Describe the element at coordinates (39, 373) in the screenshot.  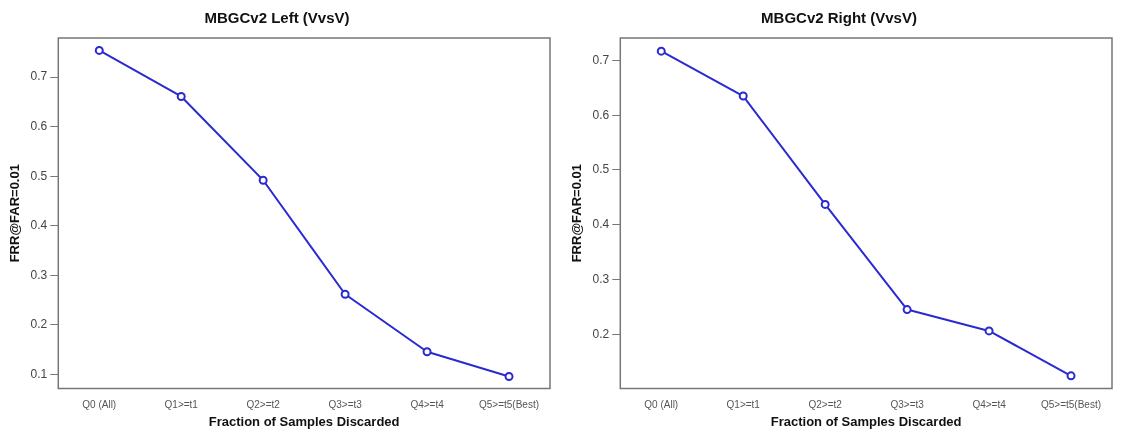
I see `y-tick-label: 0.1` at that location.